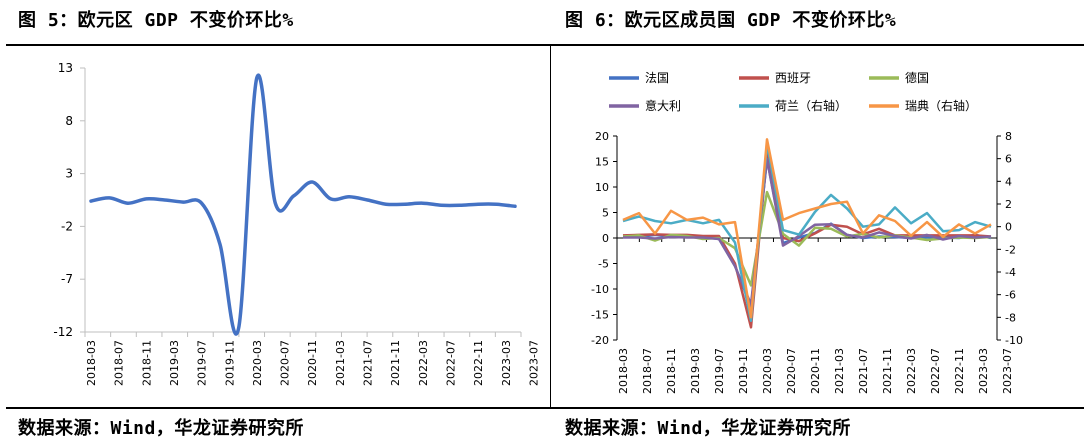 The width and height of the screenshot is (1088, 445). Describe the element at coordinates (811, 105) in the screenshot. I see `legend-label: 荷兰（右轴）` at that location.